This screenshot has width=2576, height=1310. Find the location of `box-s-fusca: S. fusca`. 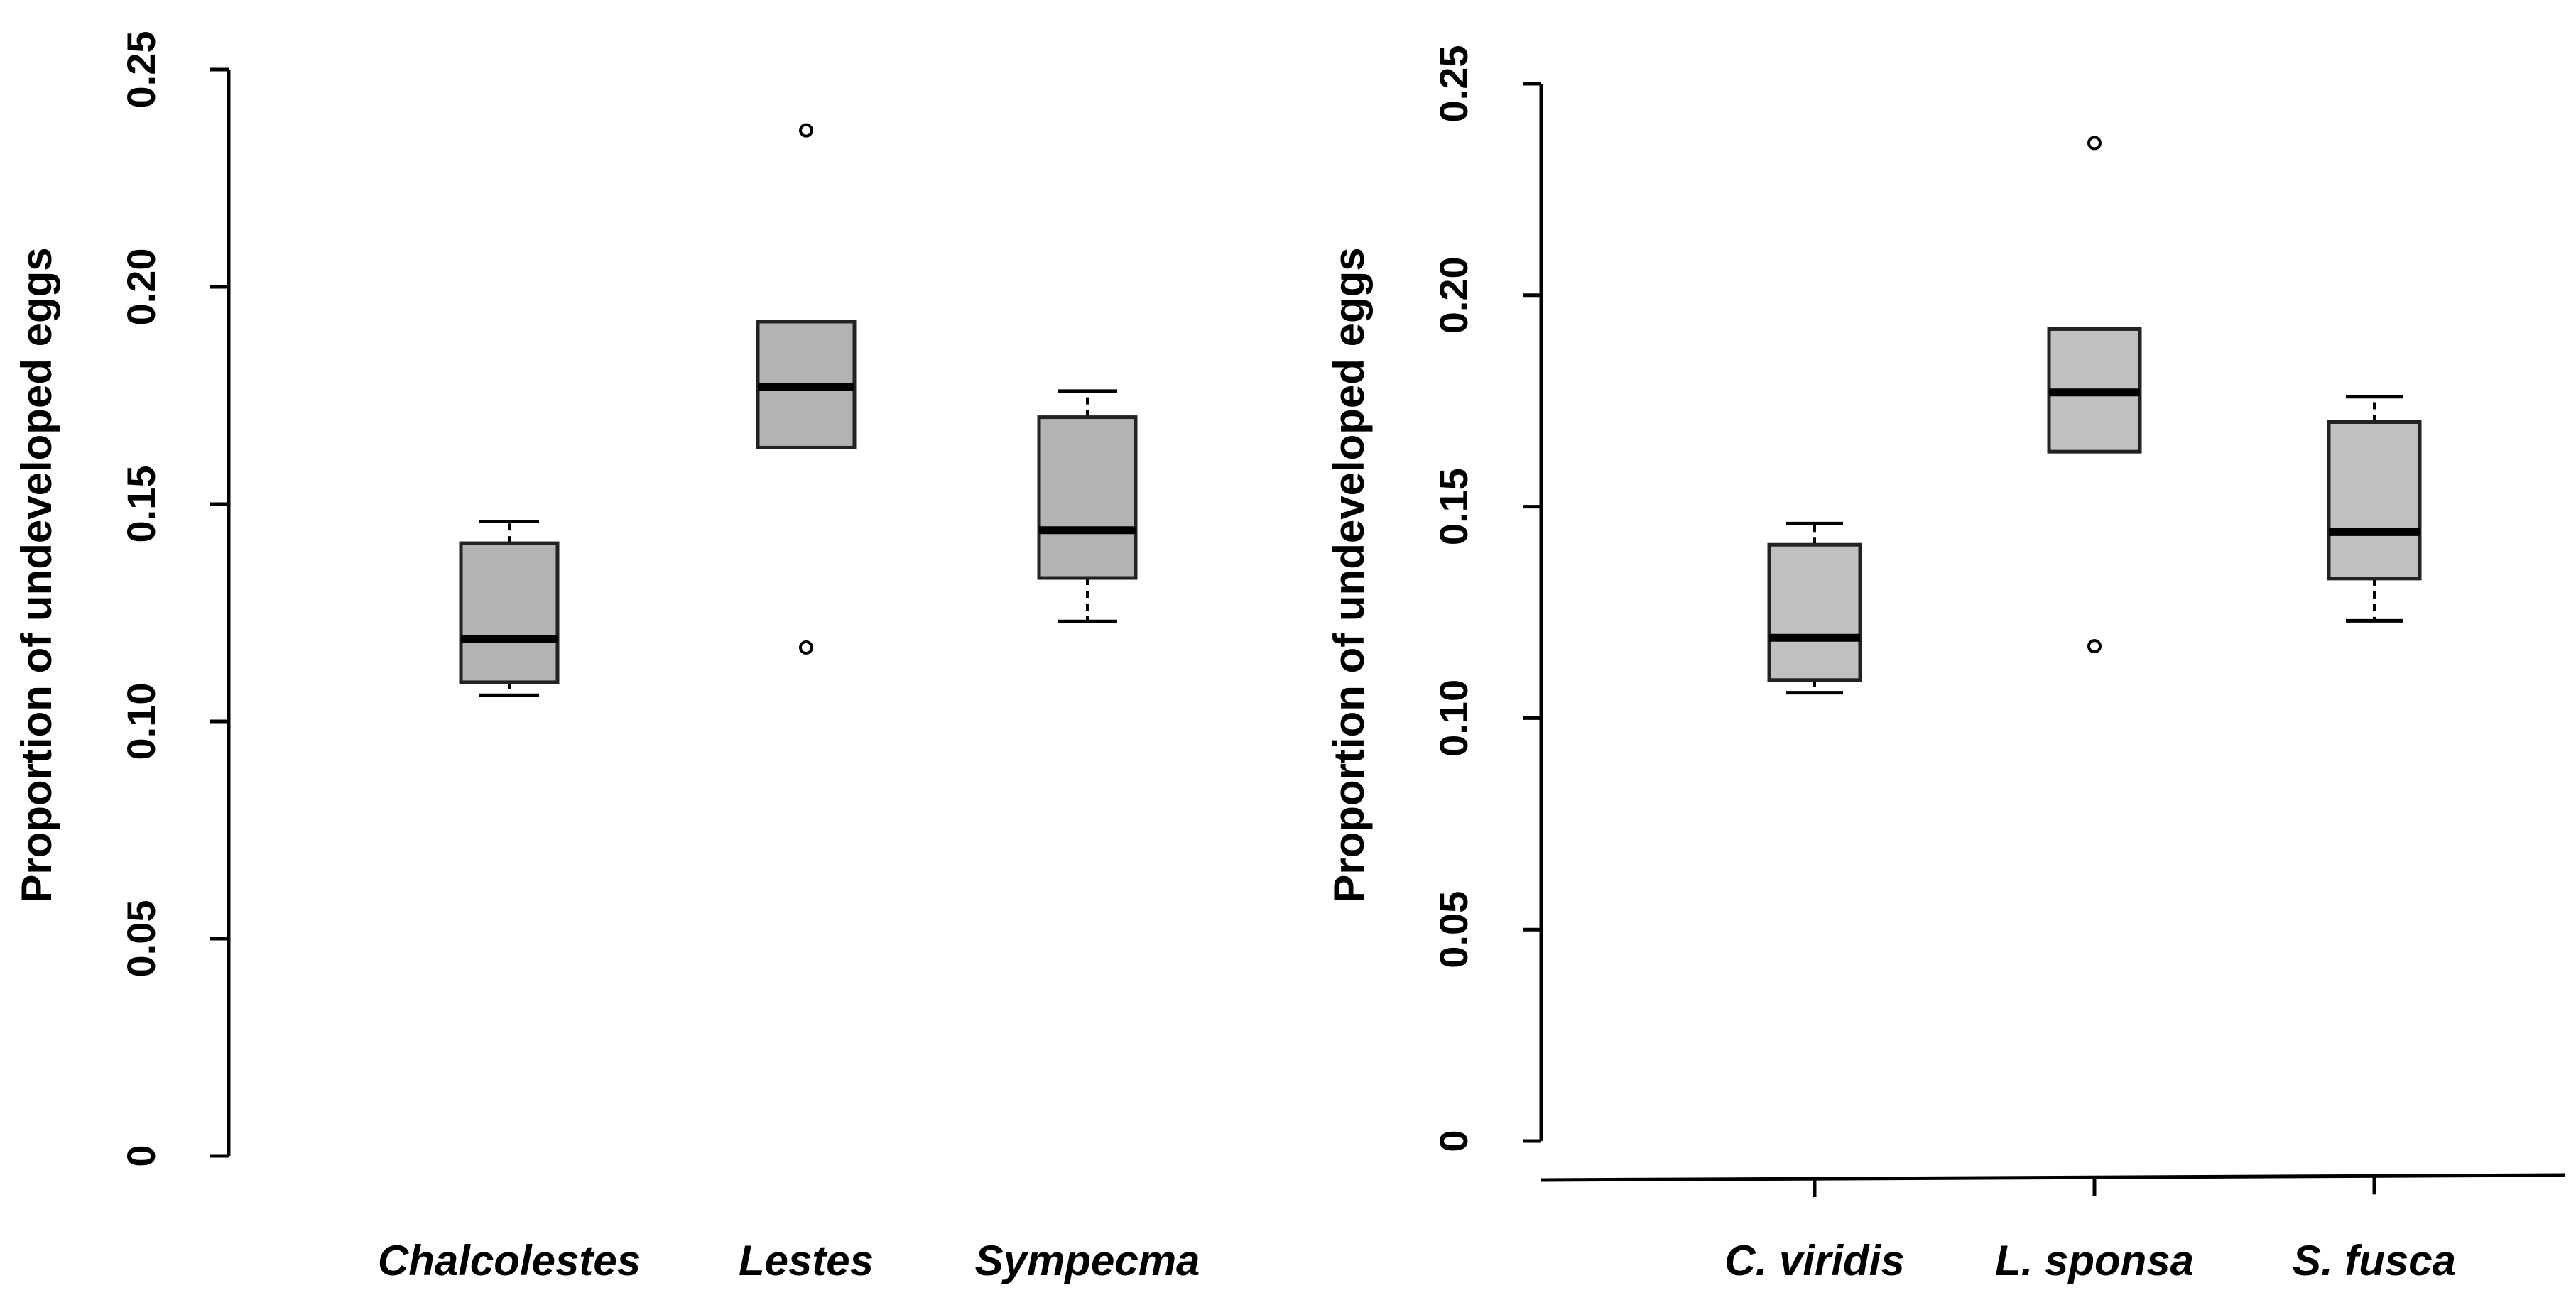

box-s-fusca: S. fusca is located at coordinates (2374, 840).